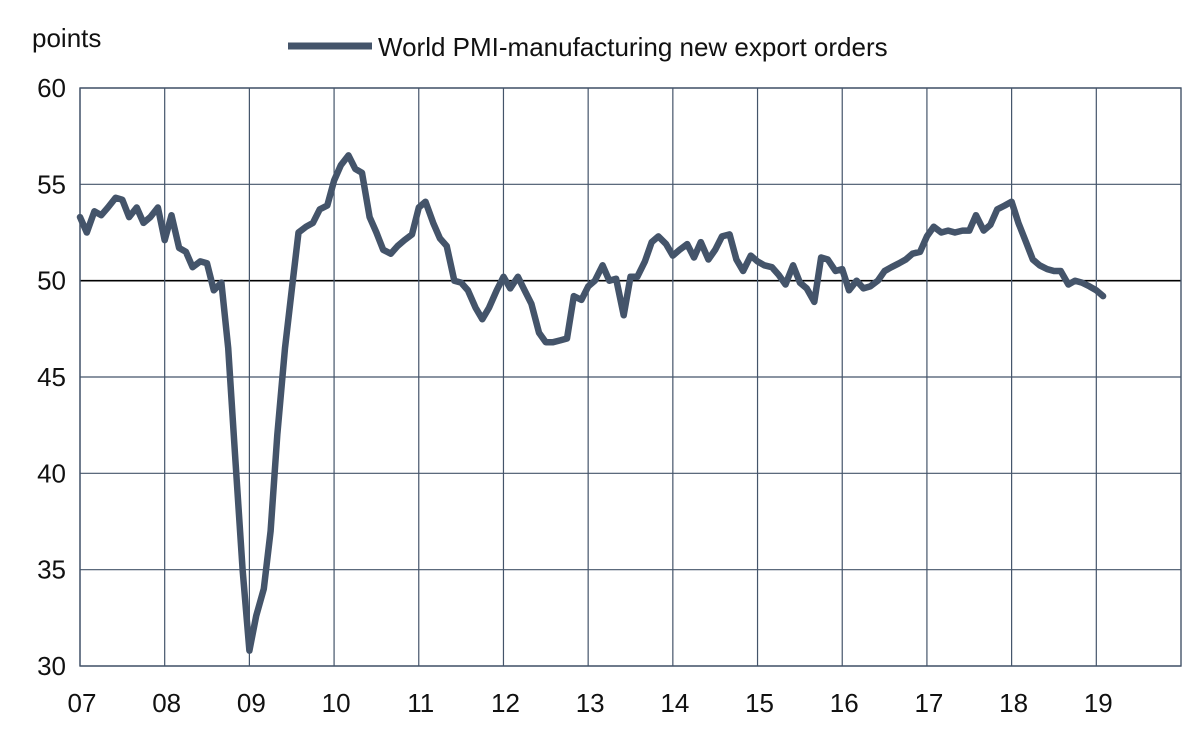 This screenshot has height=751, width=1203. I want to click on x-tick-label: 10, so click(336, 703).